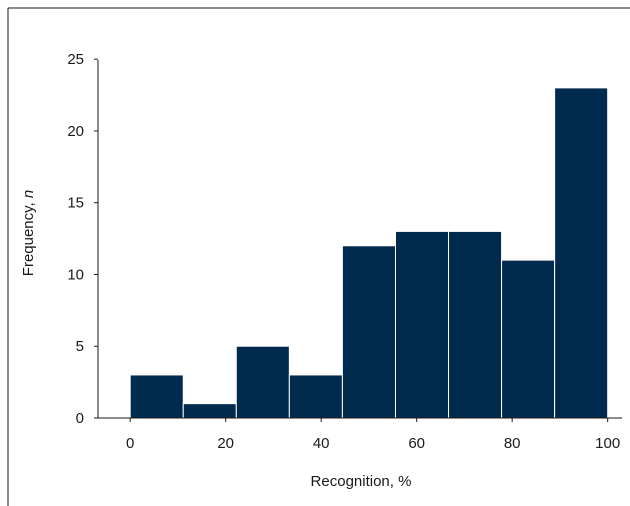 The width and height of the screenshot is (630, 506). I want to click on y-tick-label: 5, so click(80, 346).